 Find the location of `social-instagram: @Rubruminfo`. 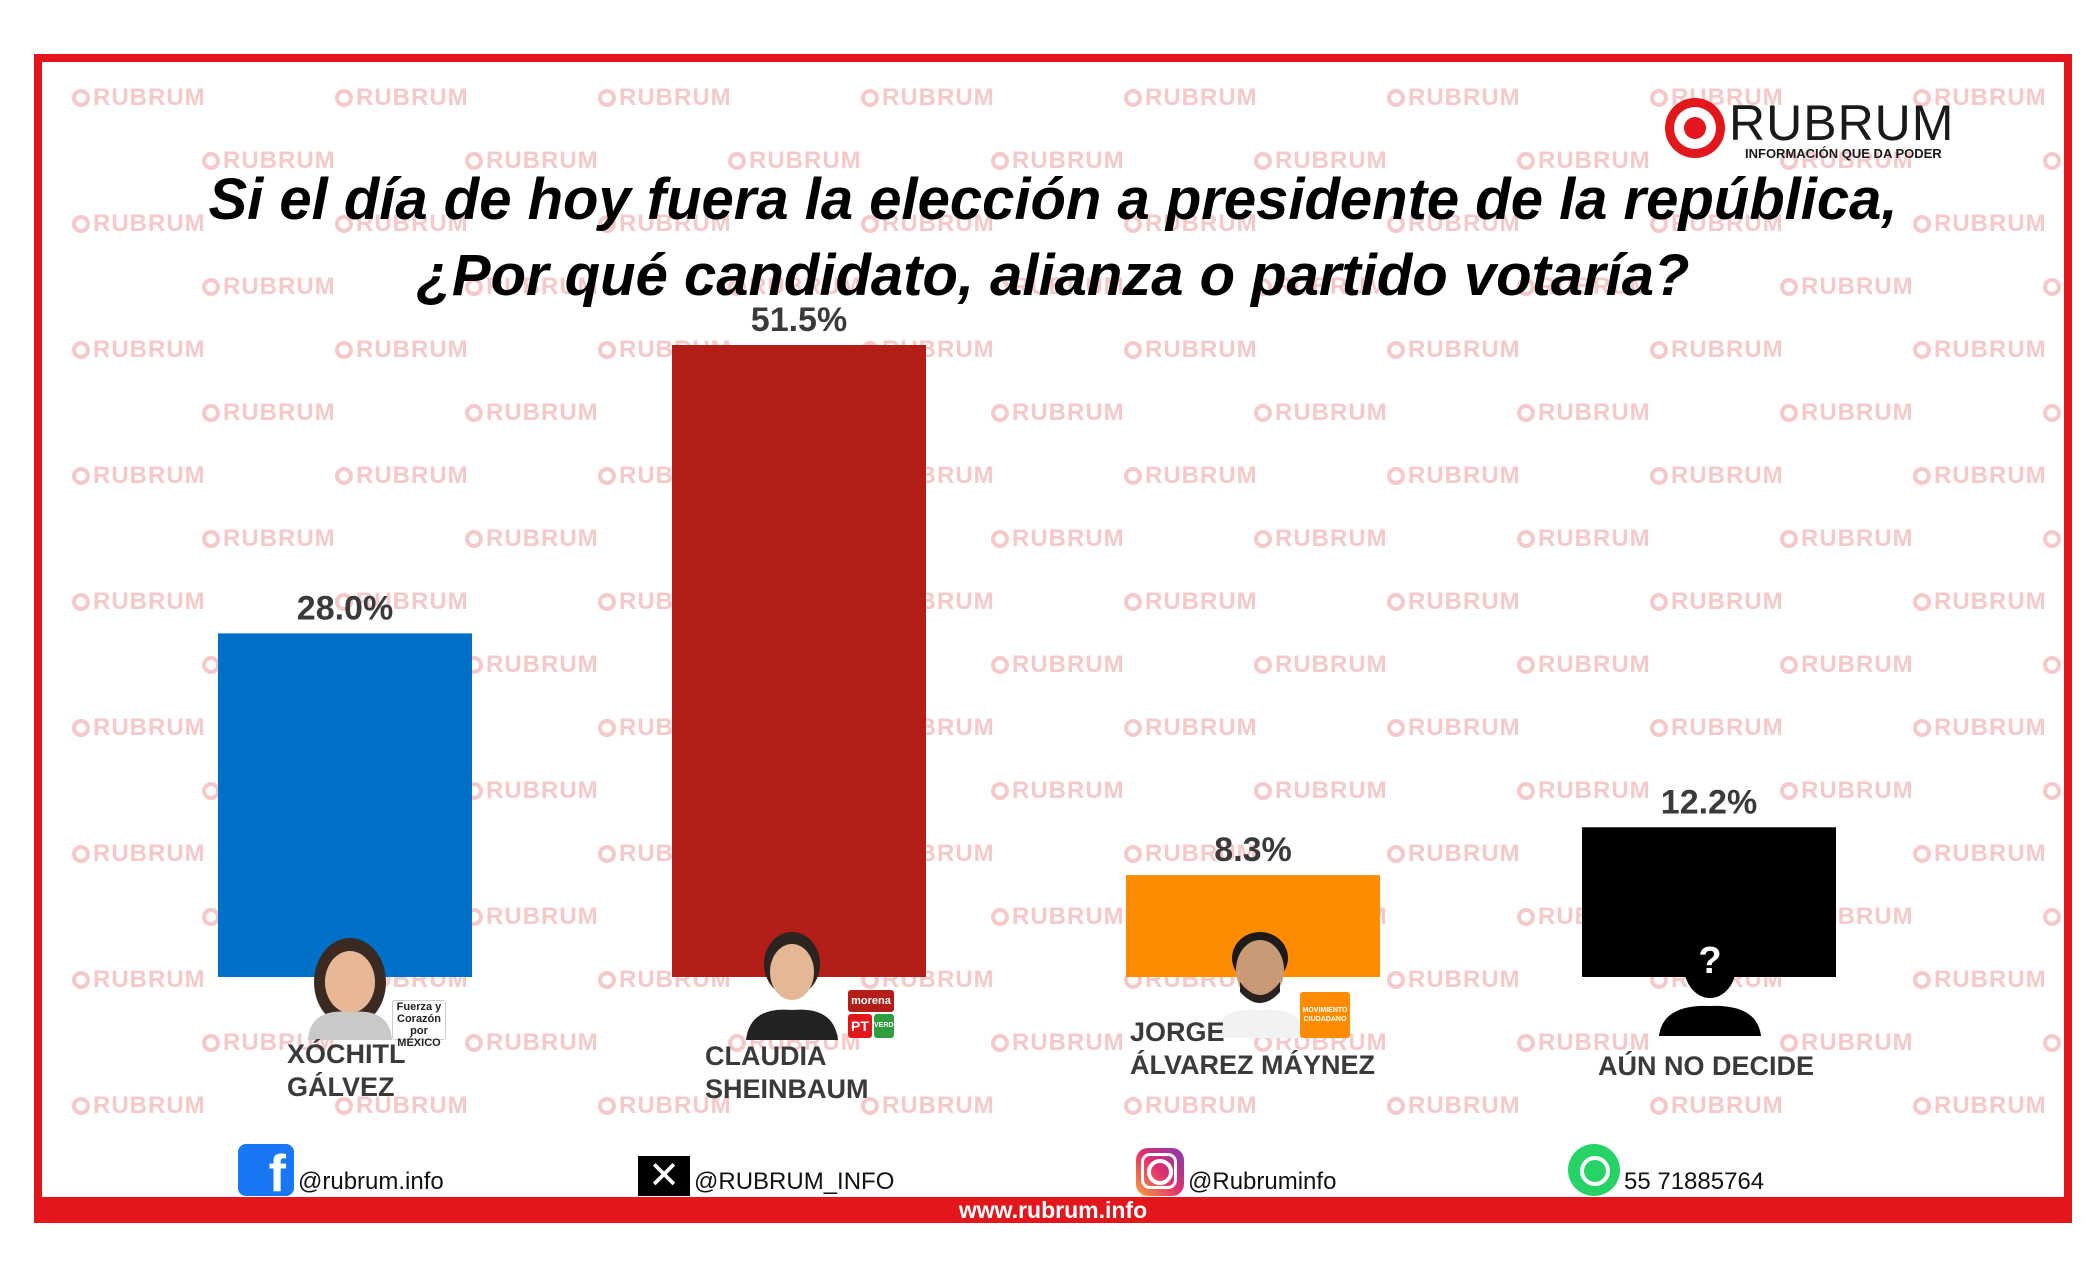

social-instagram: @Rubruminfo is located at coordinates (1236, 1168).